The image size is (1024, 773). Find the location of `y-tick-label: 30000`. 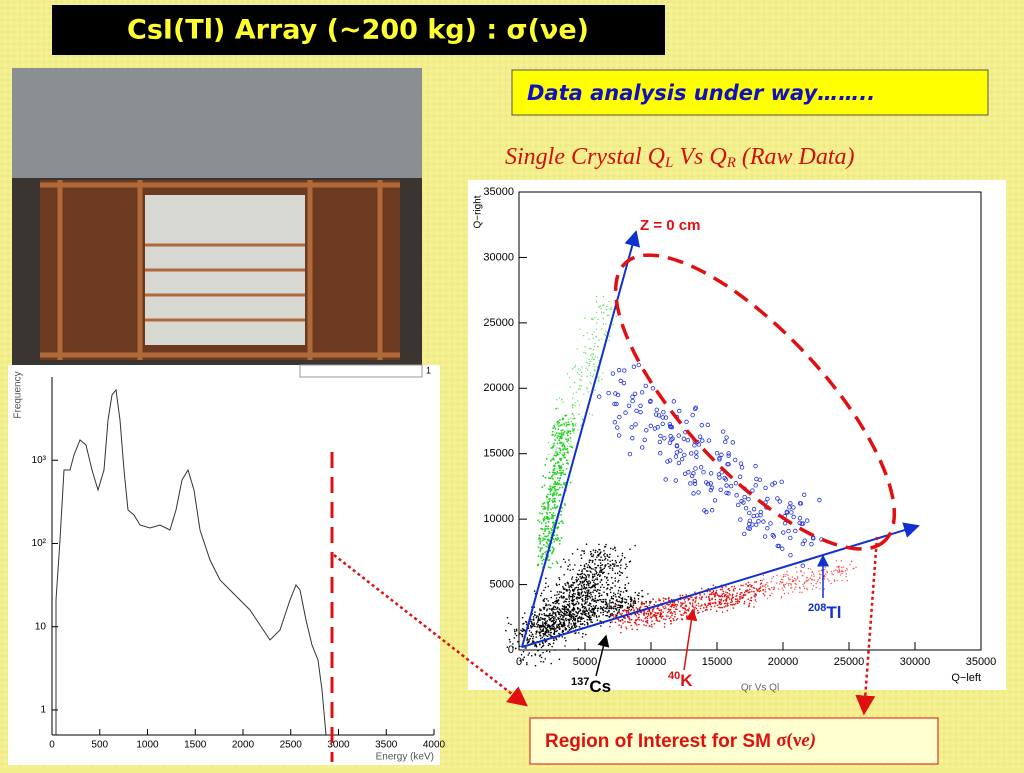

y-tick-label: 30000 is located at coordinates (498, 257).